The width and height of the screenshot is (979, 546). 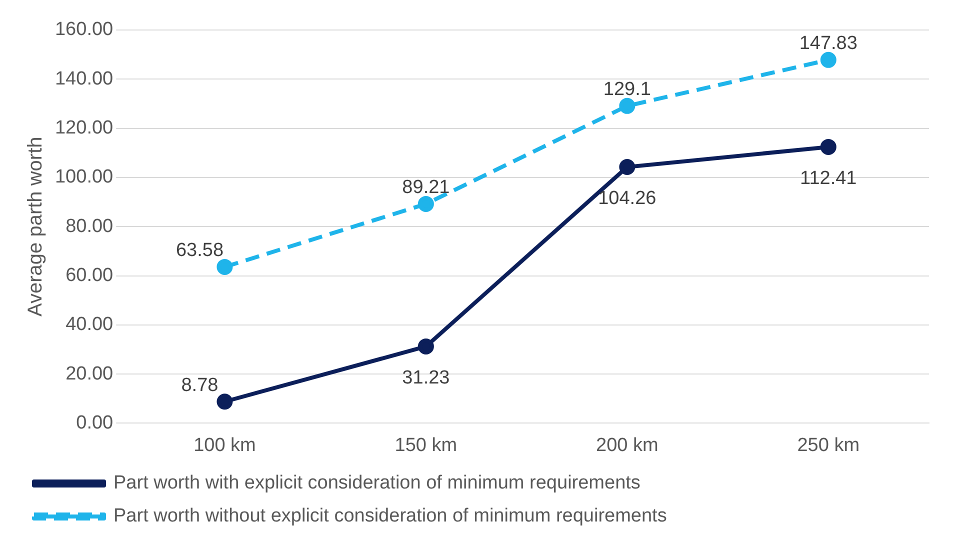 What do you see at coordinates (84, 29) in the screenshot?
I see `y-tick-label: 160.00` at bounding box center [84, 29].